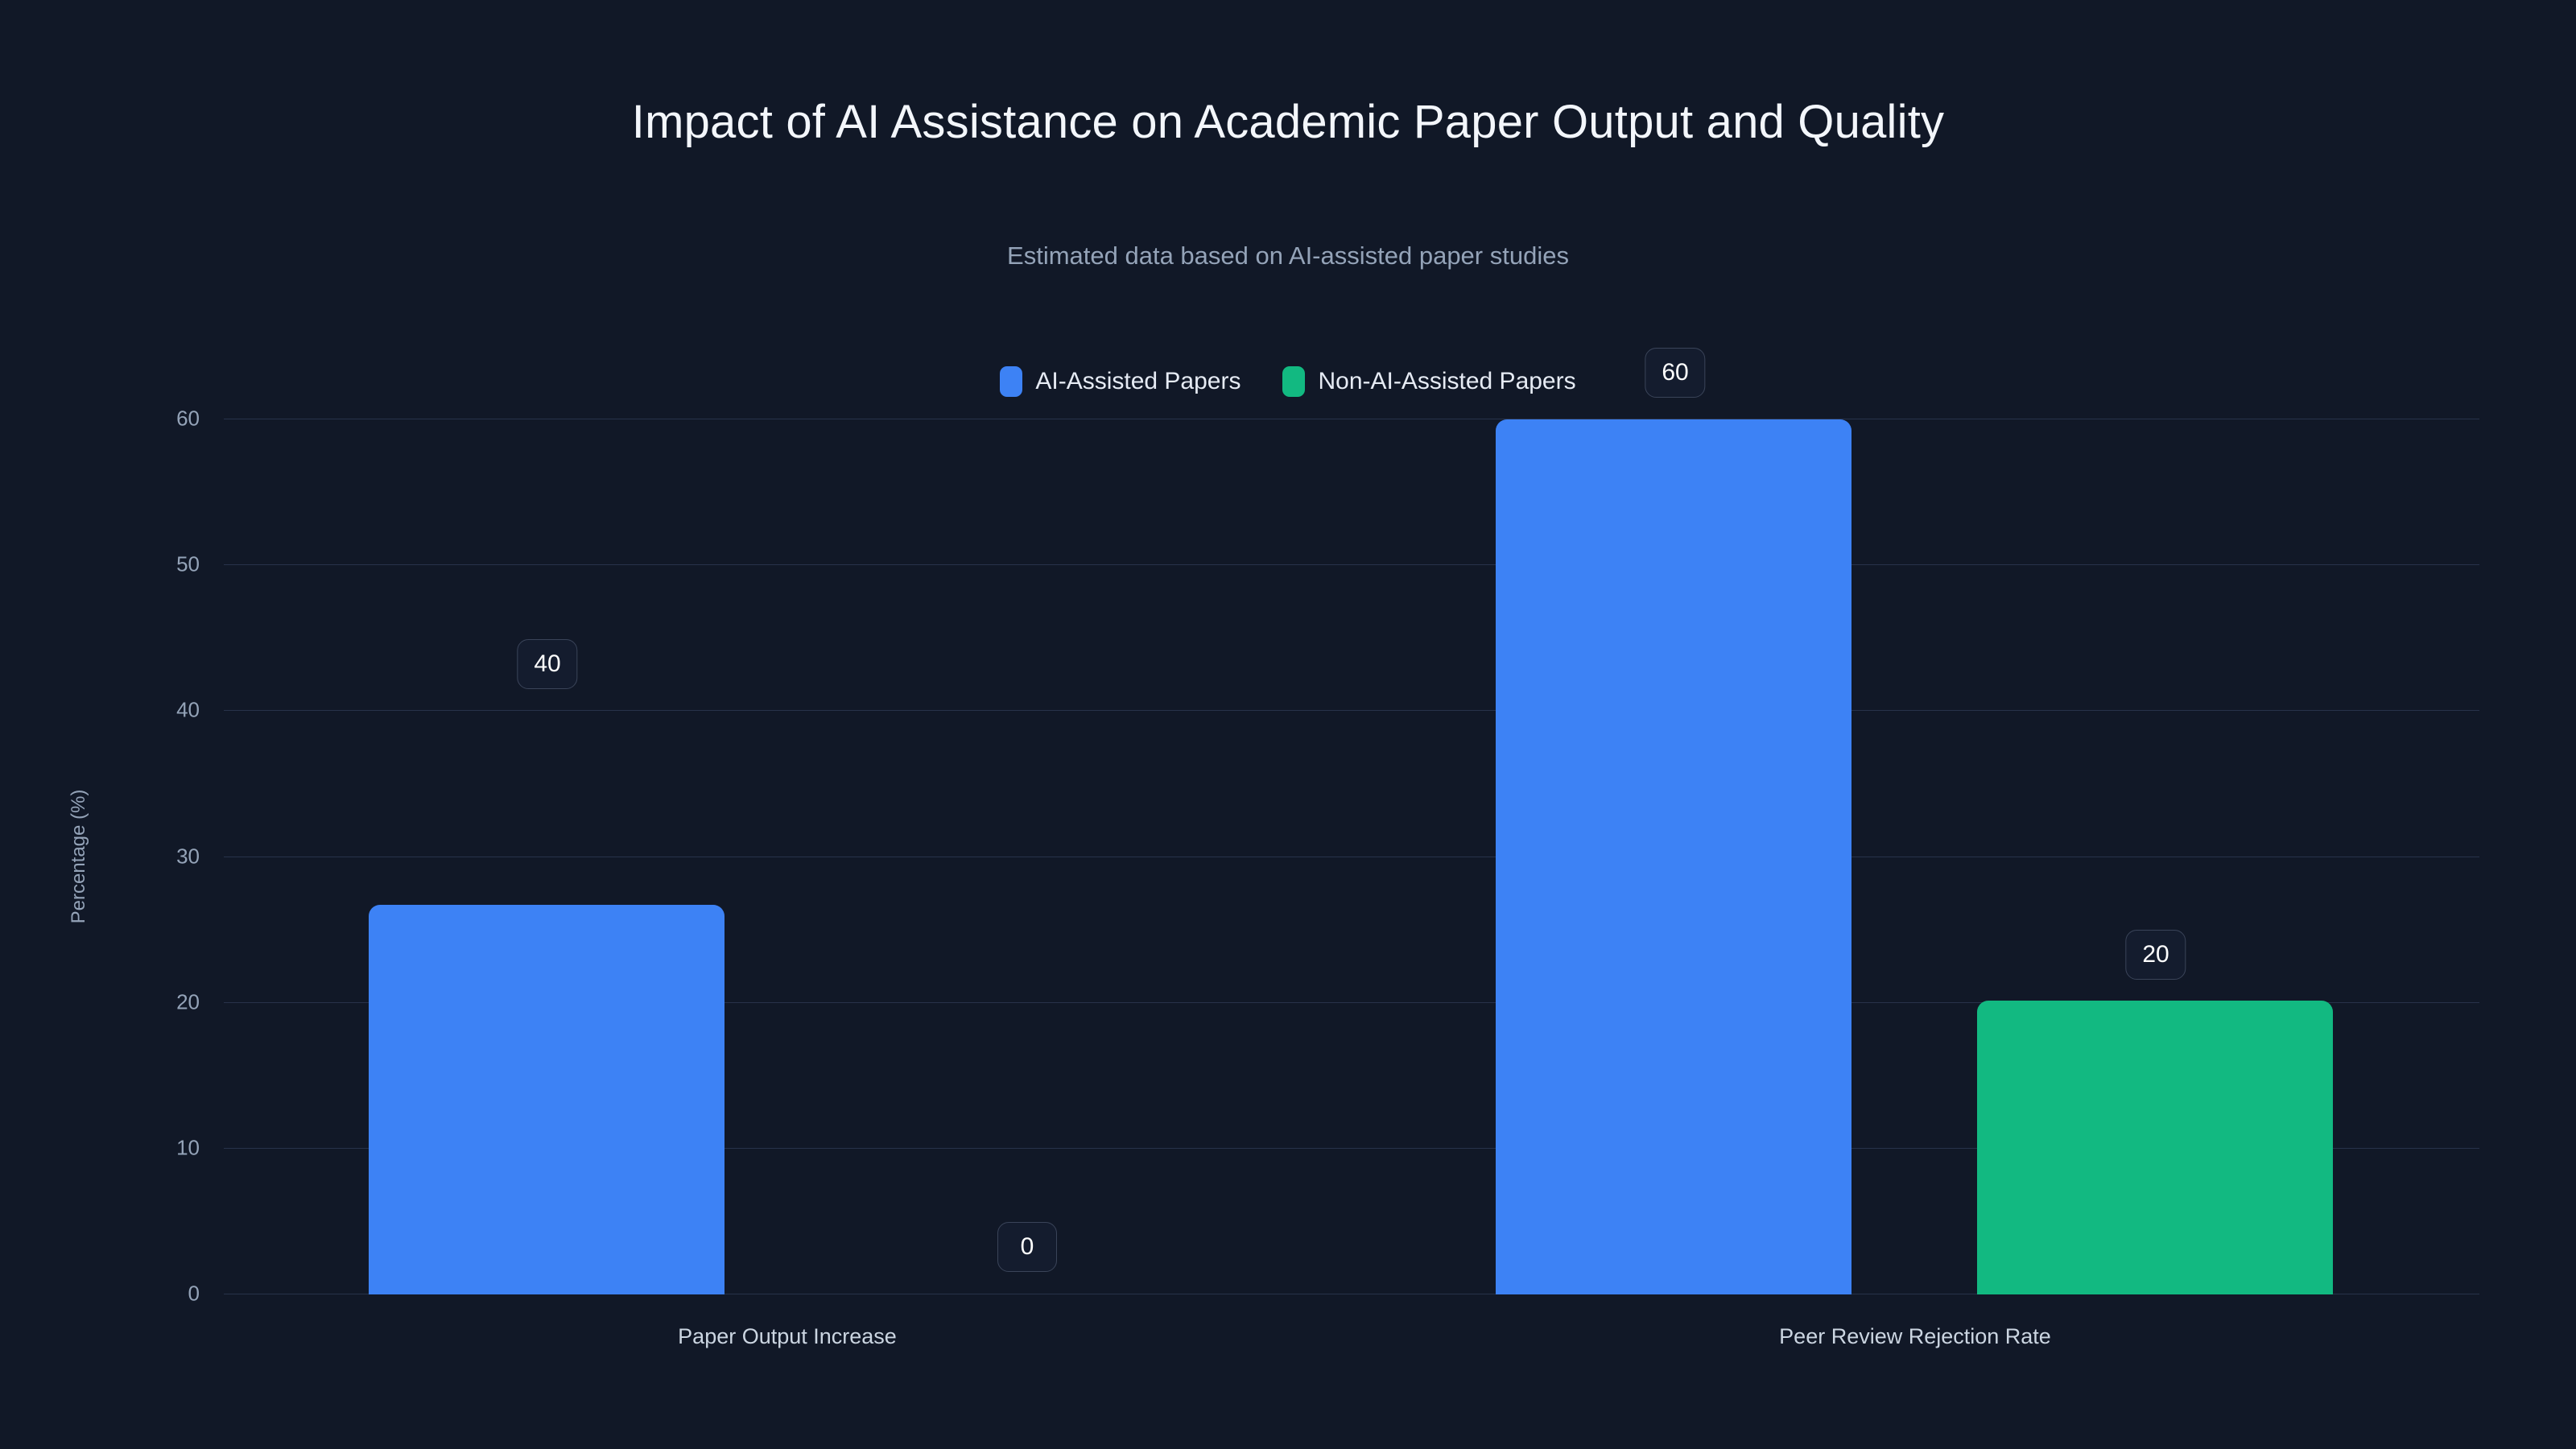  Describe the element at coordinates (787, 1336) in the screenshot. I see `x-axis-tick-label-paper-output-increase: Paper Output Increase` at that location.